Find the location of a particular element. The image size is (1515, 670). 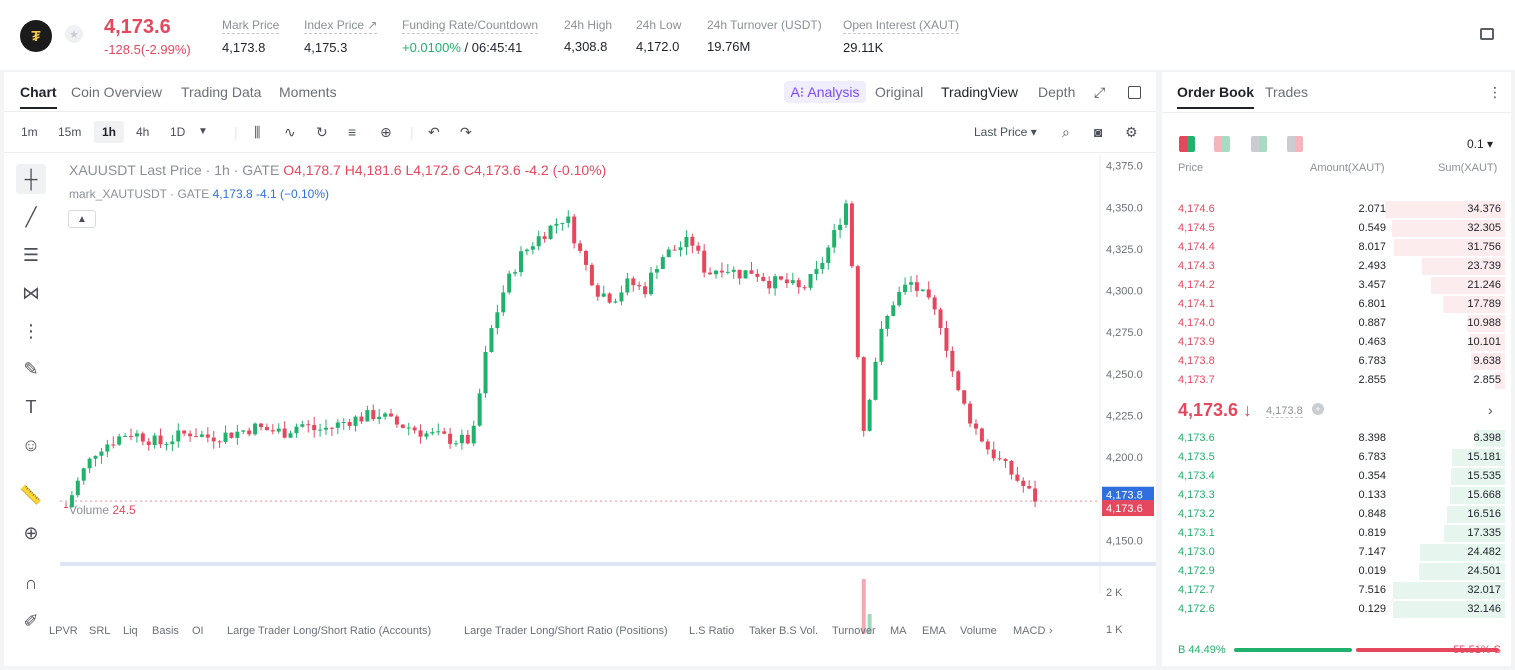

tab-moments: Moments is located at coordinates (308, 92).